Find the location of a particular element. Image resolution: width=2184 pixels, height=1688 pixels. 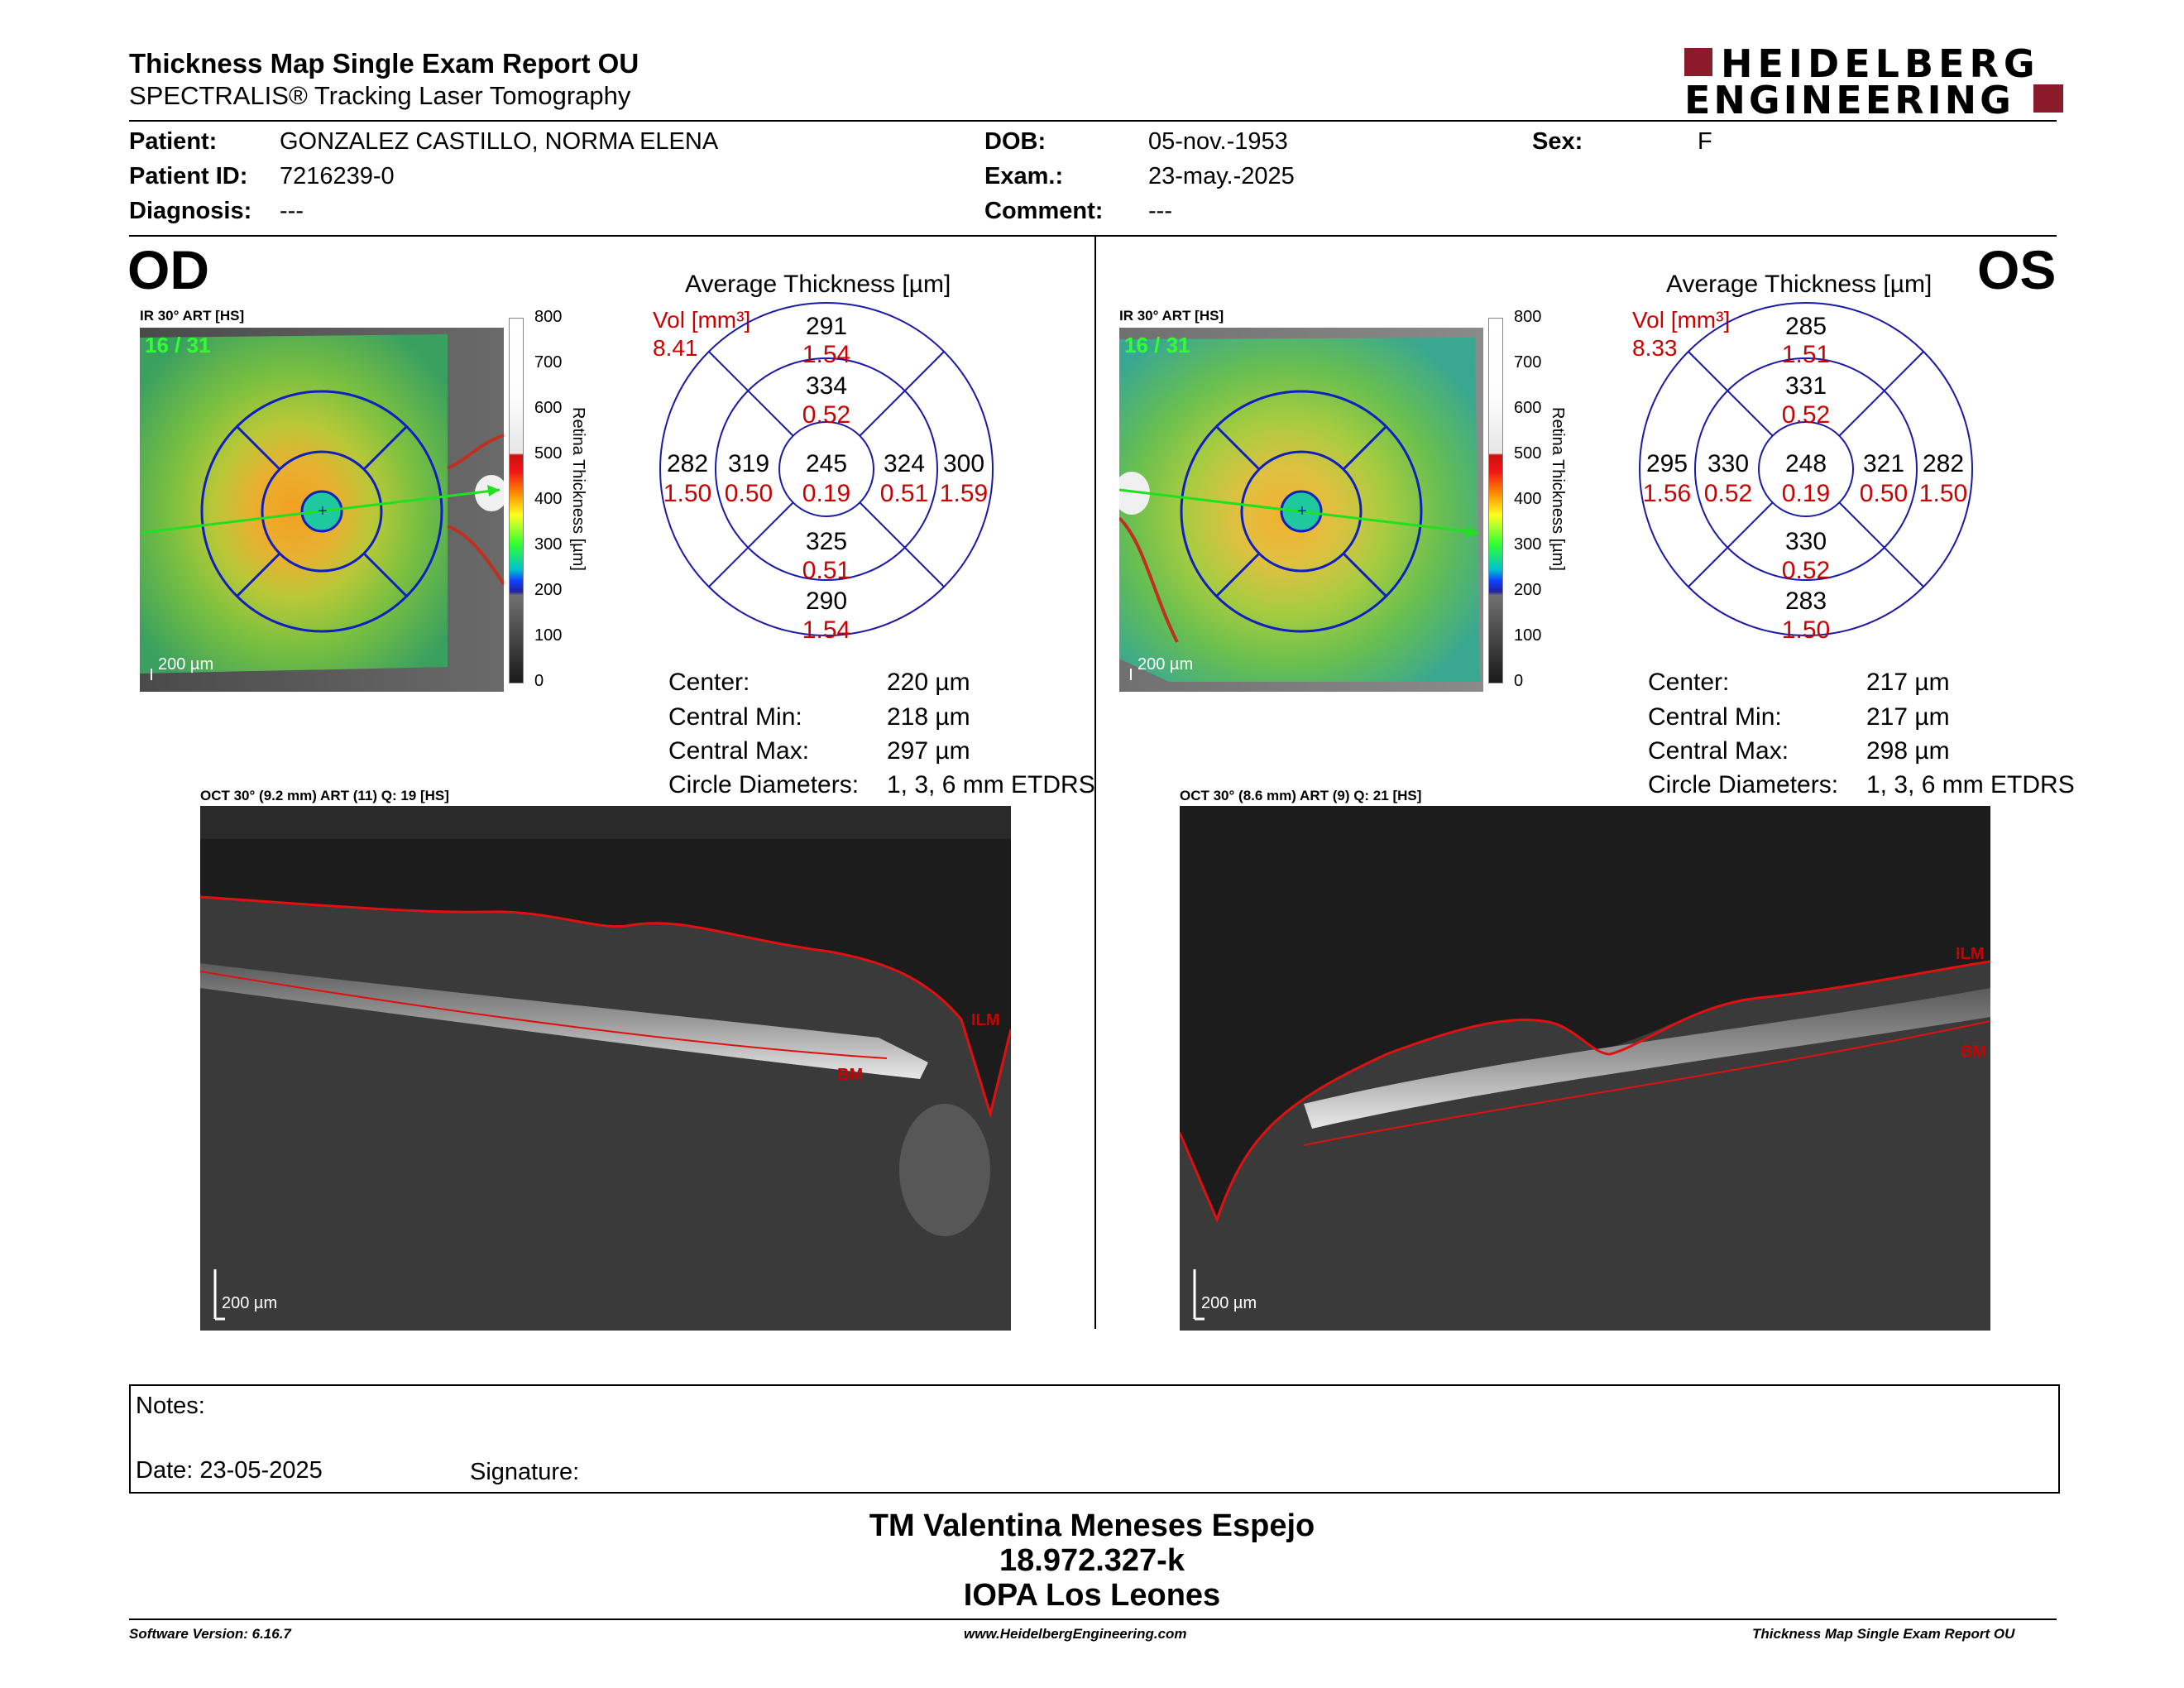

os-oct-svg is located at coordinates (1585, 1068).